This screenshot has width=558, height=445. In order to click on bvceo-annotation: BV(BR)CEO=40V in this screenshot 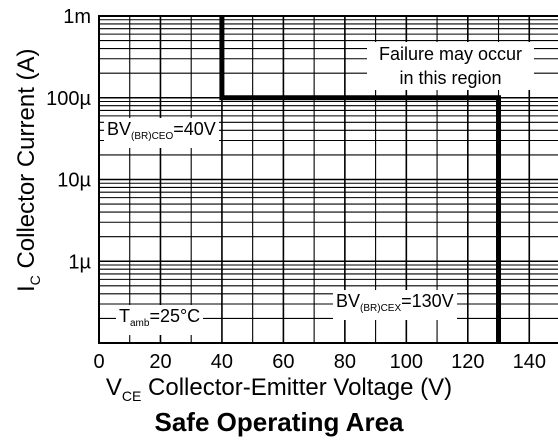, I will do `click(161, 133)`.